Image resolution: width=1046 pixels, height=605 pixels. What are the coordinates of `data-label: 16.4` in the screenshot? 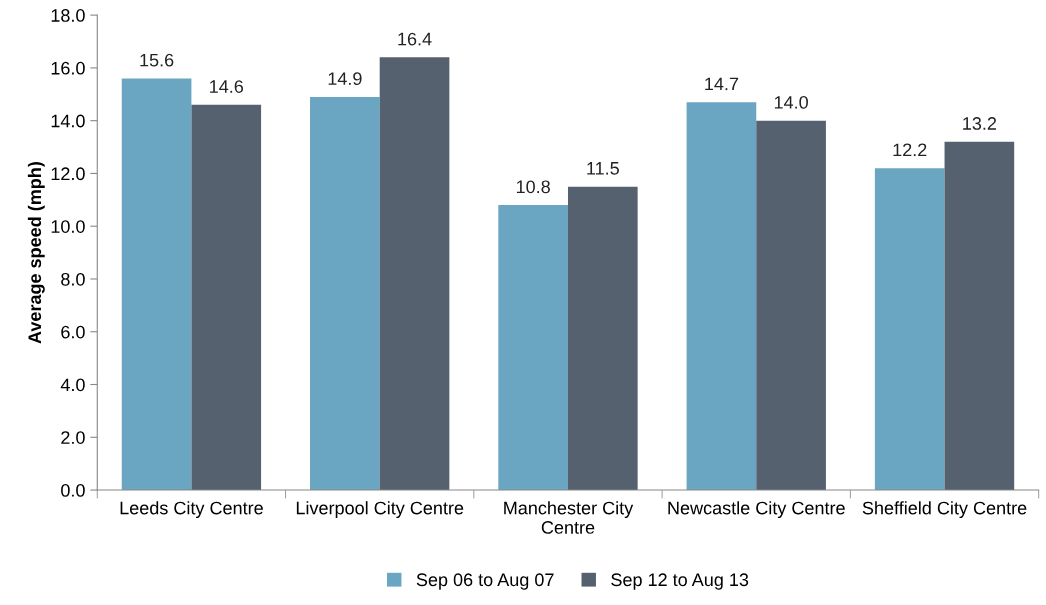 It's located at (415, 39).